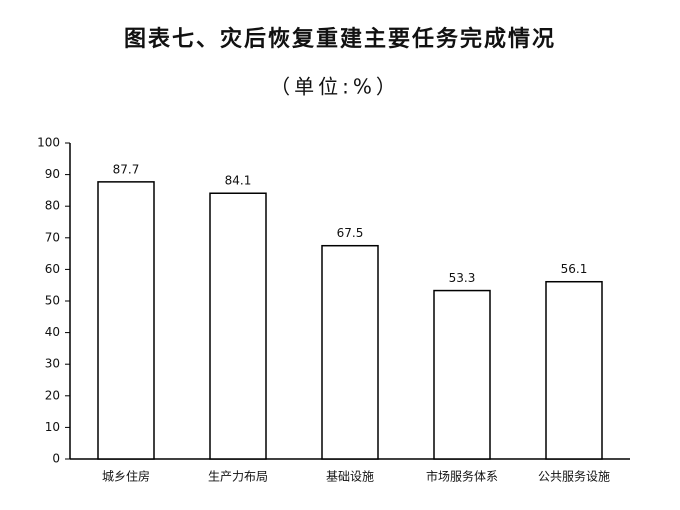 The image size is (680, 510). I want to click on y-tick-label: 20, so click(52, 395).